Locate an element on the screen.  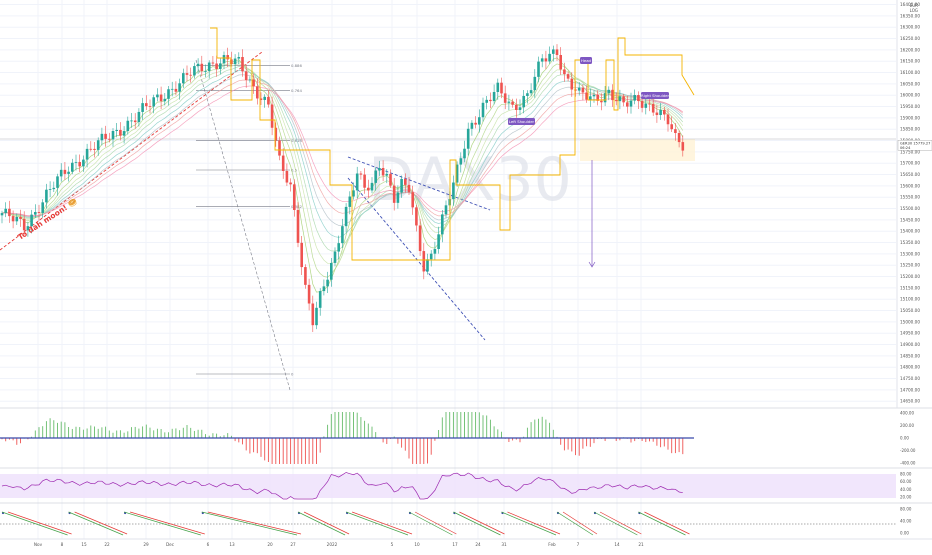
time-tick-label: 17 is located at coordinates (455, 544).